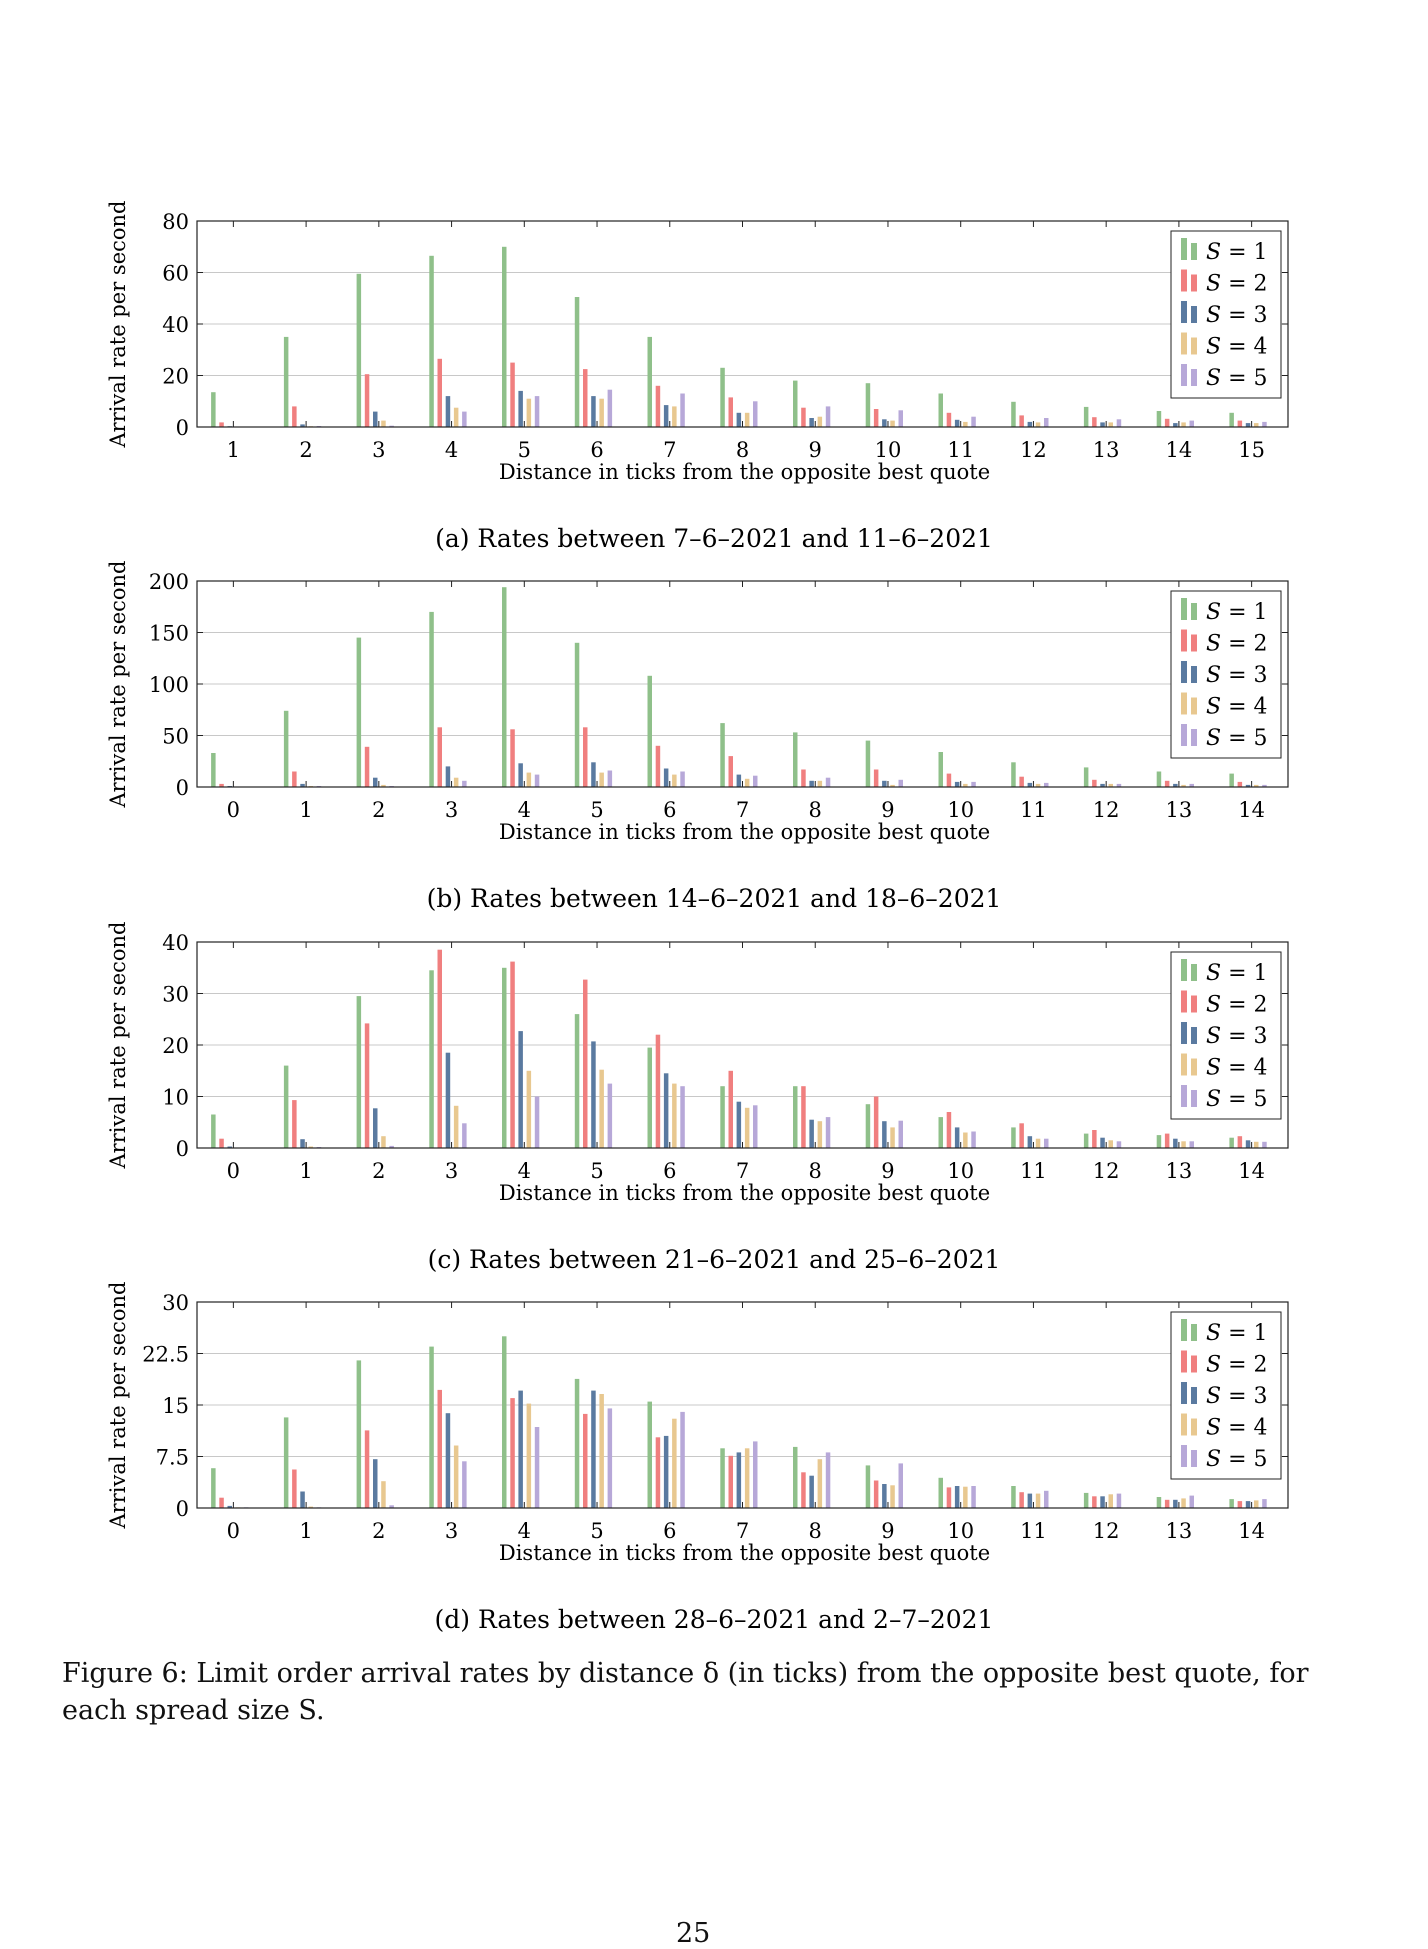  I want to click on y-tick-label: 0, so click(182, 788).